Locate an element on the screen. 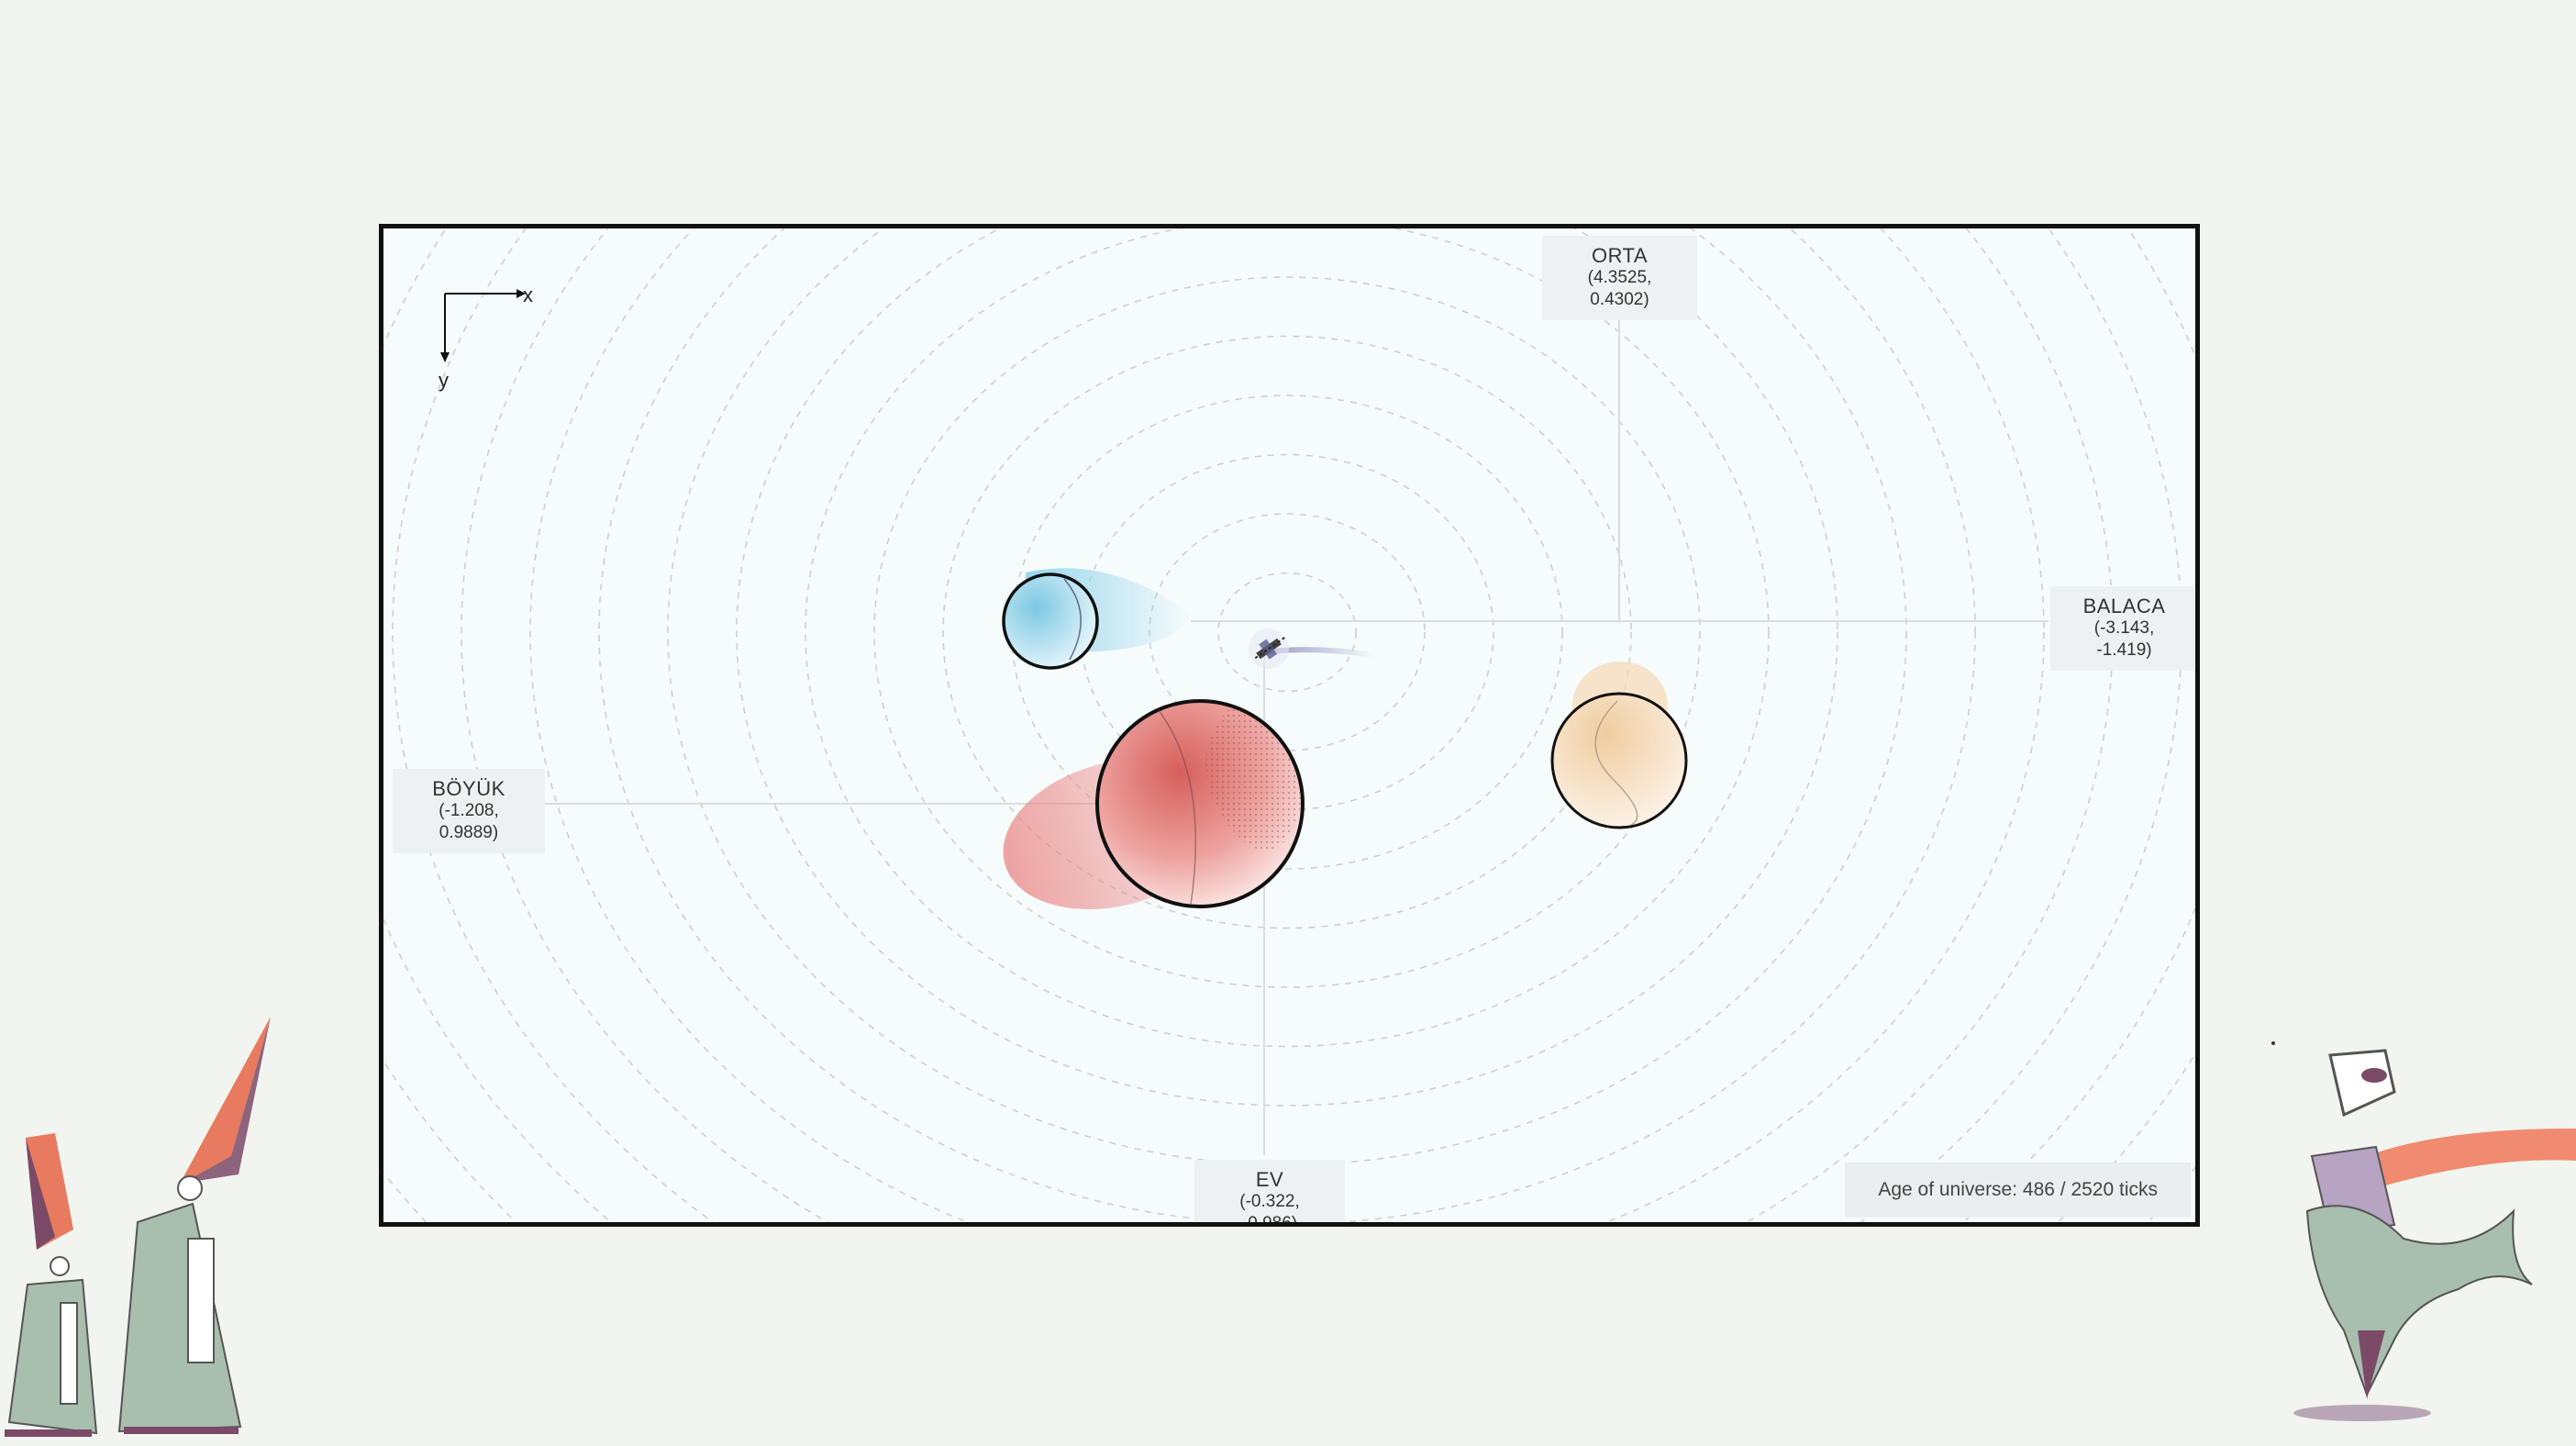  shadow is located at coordinates (2362, 1413).